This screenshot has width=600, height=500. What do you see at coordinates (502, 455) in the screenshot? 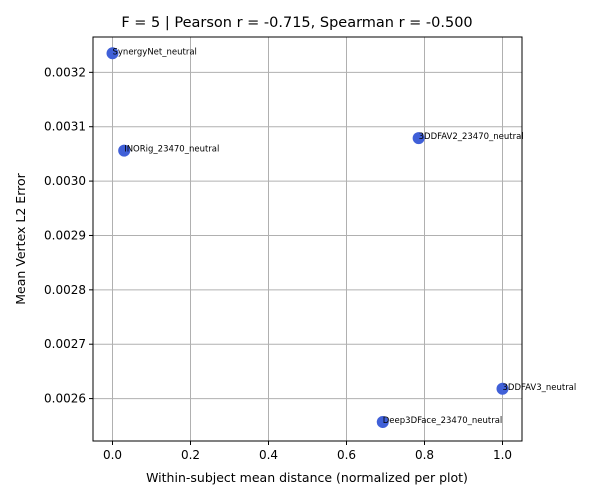
I see `x-tick-label: 1.0` at bounding box center [502, 455].